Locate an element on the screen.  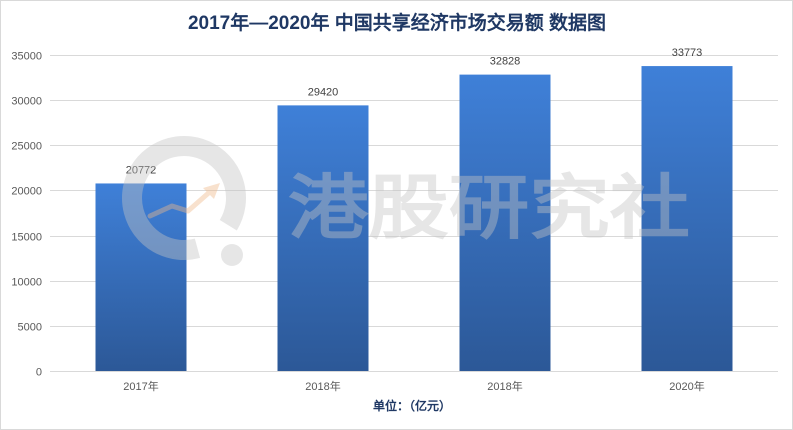
logo-dot is located at coordinates (232, 255).